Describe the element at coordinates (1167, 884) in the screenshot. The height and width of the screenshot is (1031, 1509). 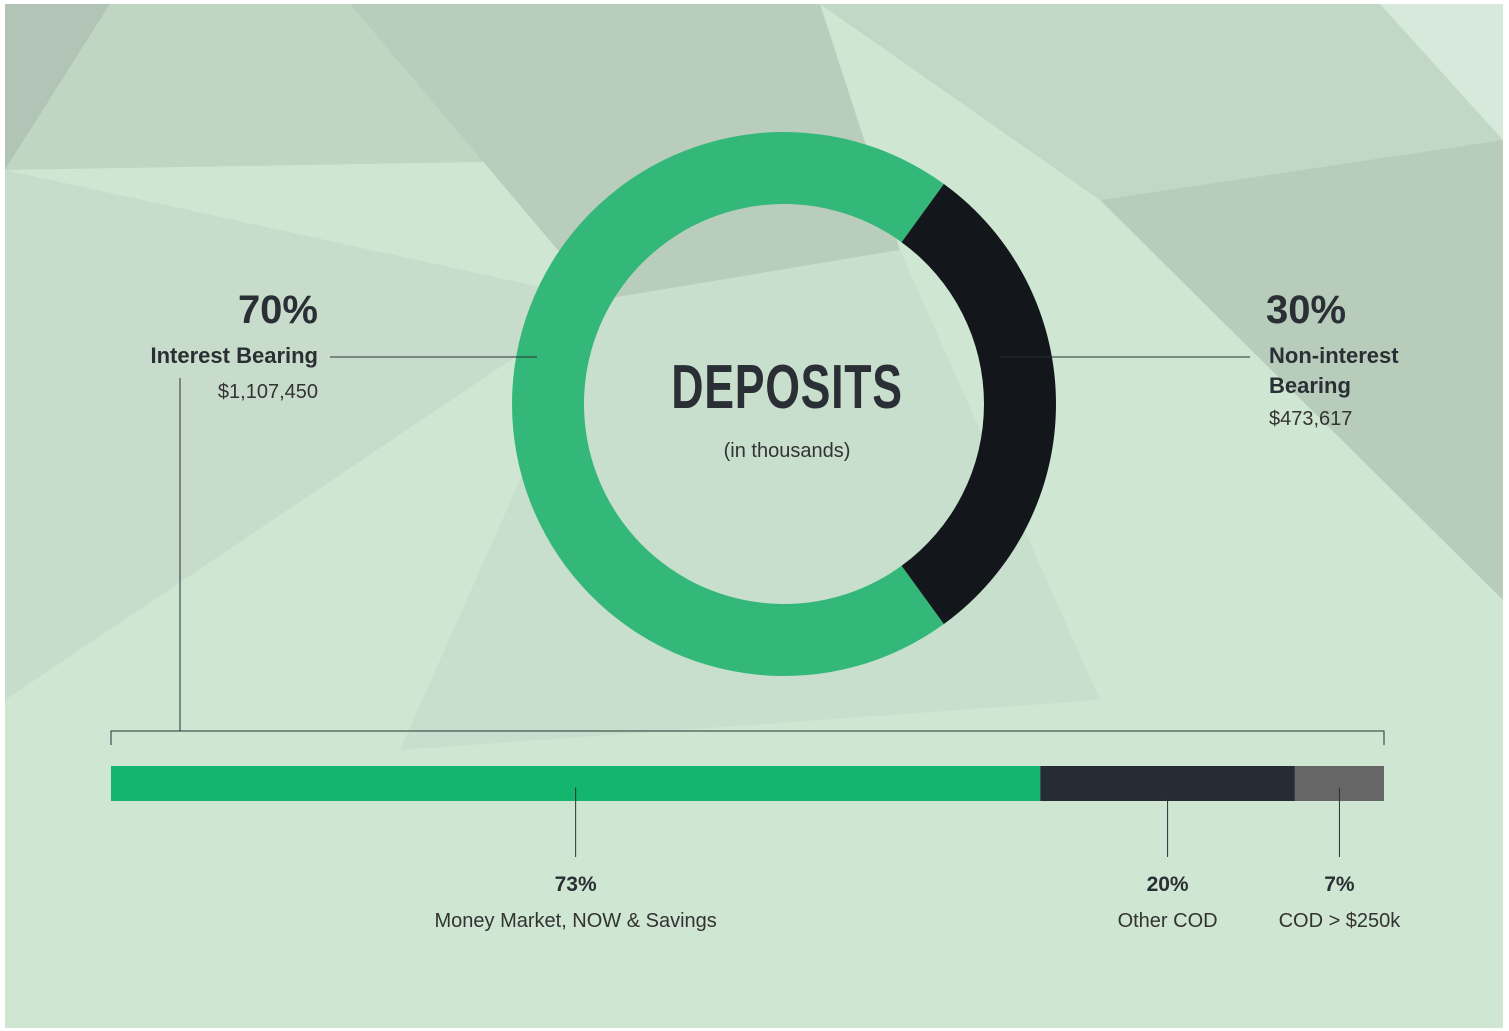
I see `value-label: 20%` at that location.